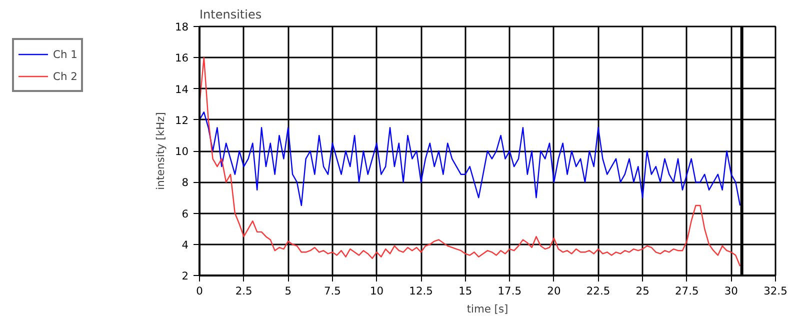 The width and height of the screenshot is (802, 320). I want to click on y-tick-label: 18, so click(181, 27).